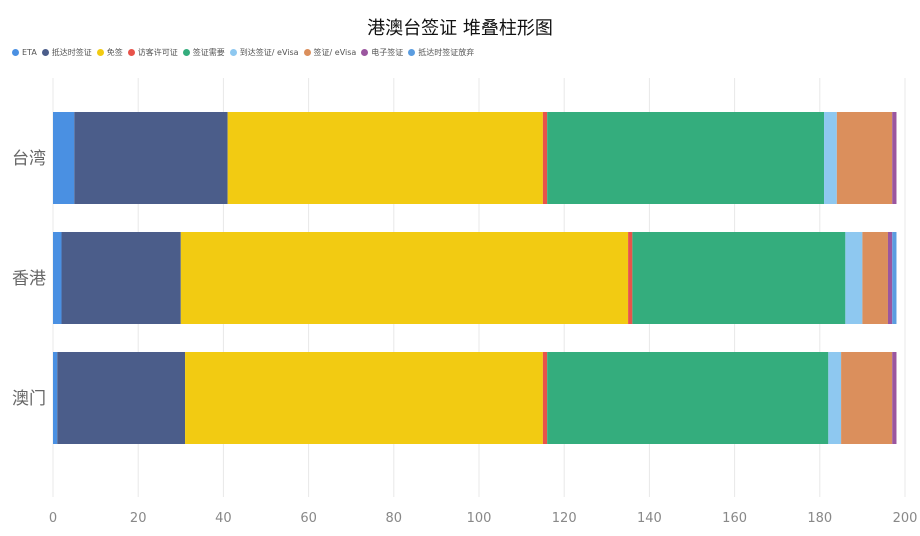  What do you see at coordinates (308, 518) in the screenshot?
I see `x-tick-label: 60` at bounding box center [308, 518].